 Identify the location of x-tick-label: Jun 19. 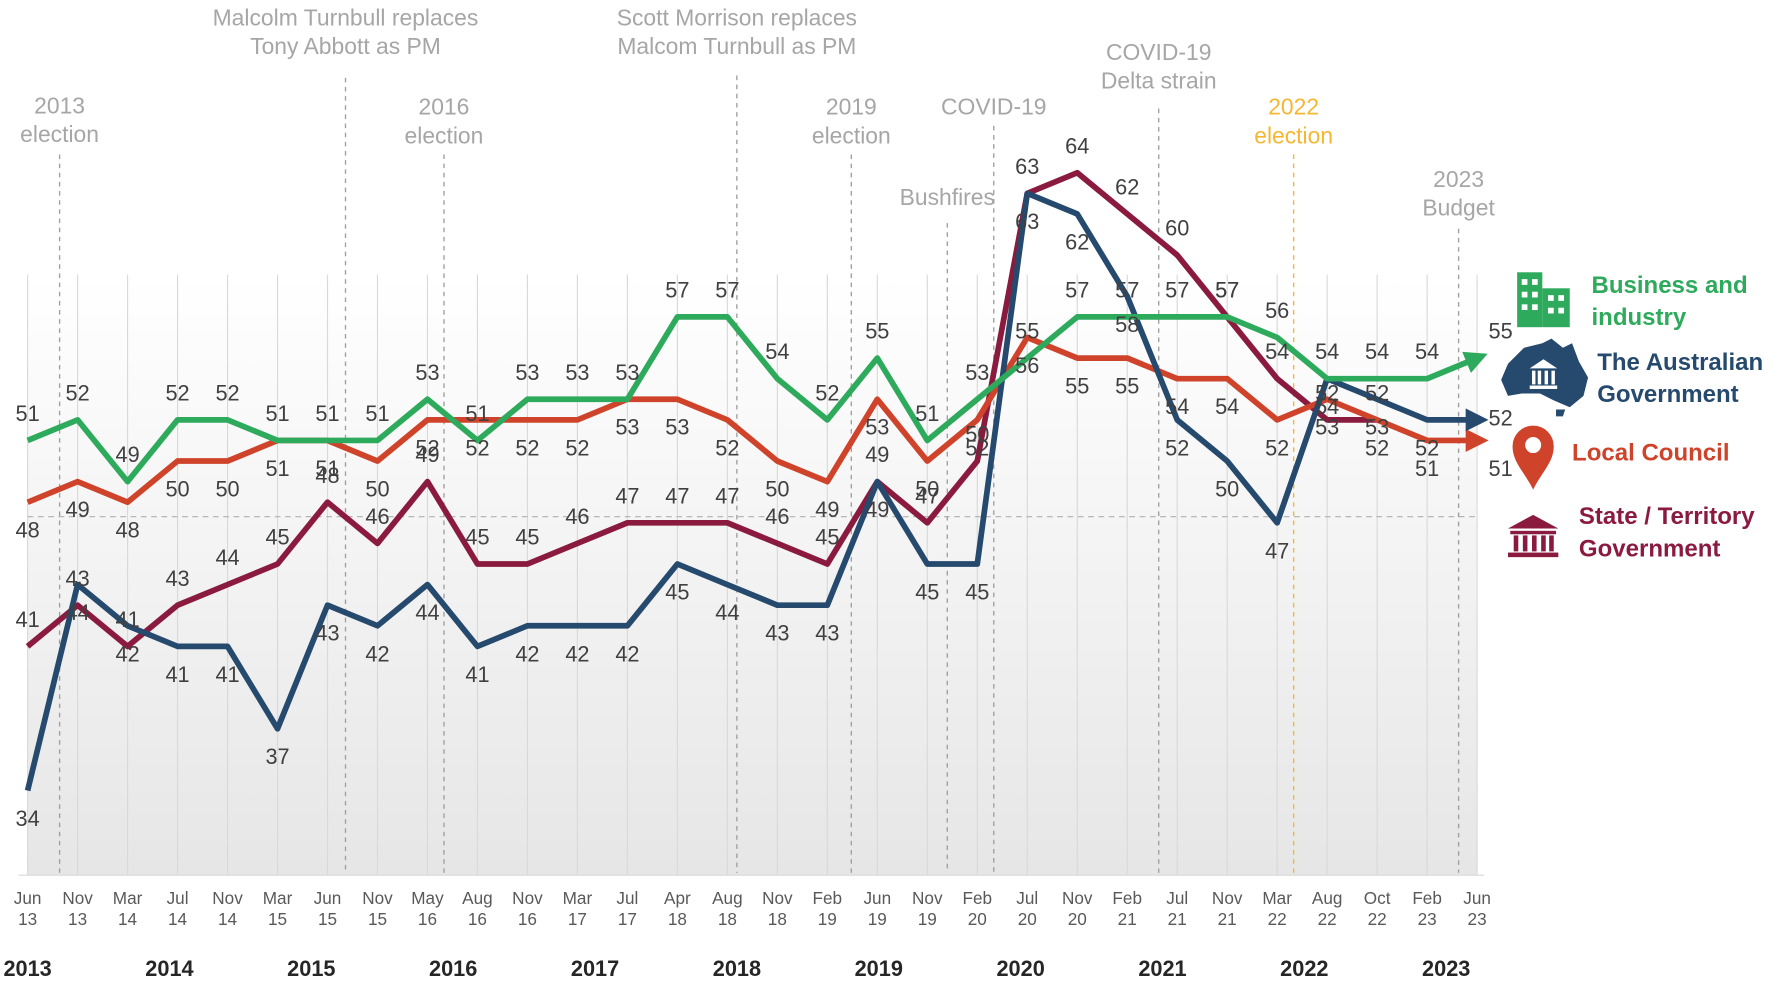
(877, 908).